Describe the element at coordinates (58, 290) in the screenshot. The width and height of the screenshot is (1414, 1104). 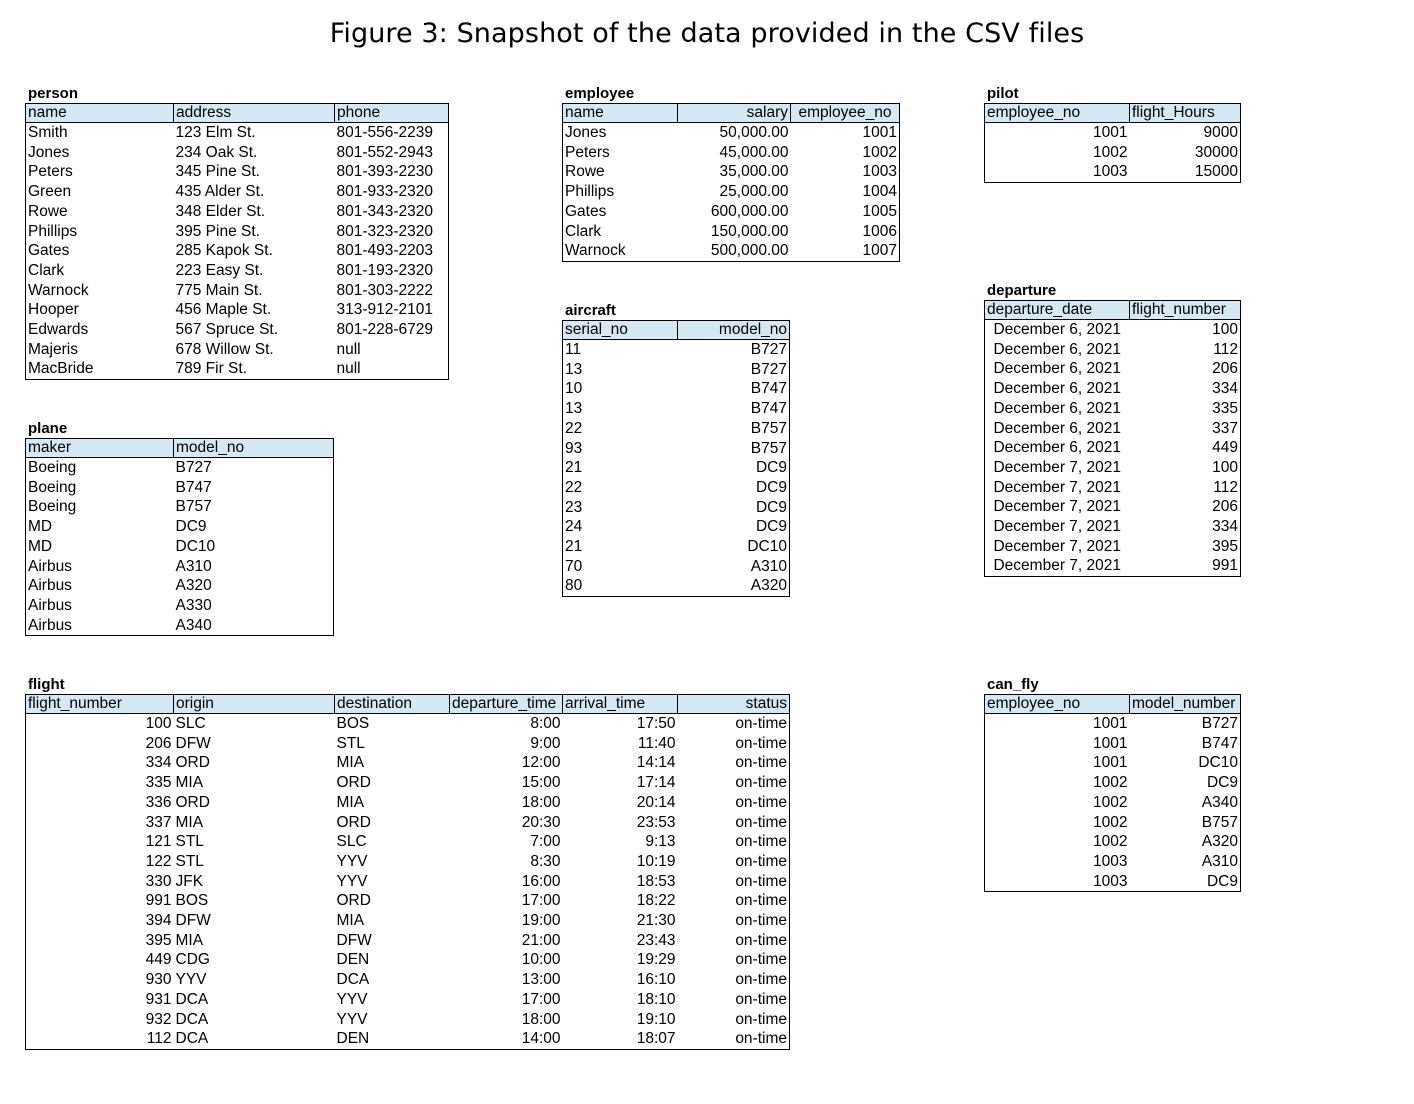
I see `table-cell: Warnock` at that location.